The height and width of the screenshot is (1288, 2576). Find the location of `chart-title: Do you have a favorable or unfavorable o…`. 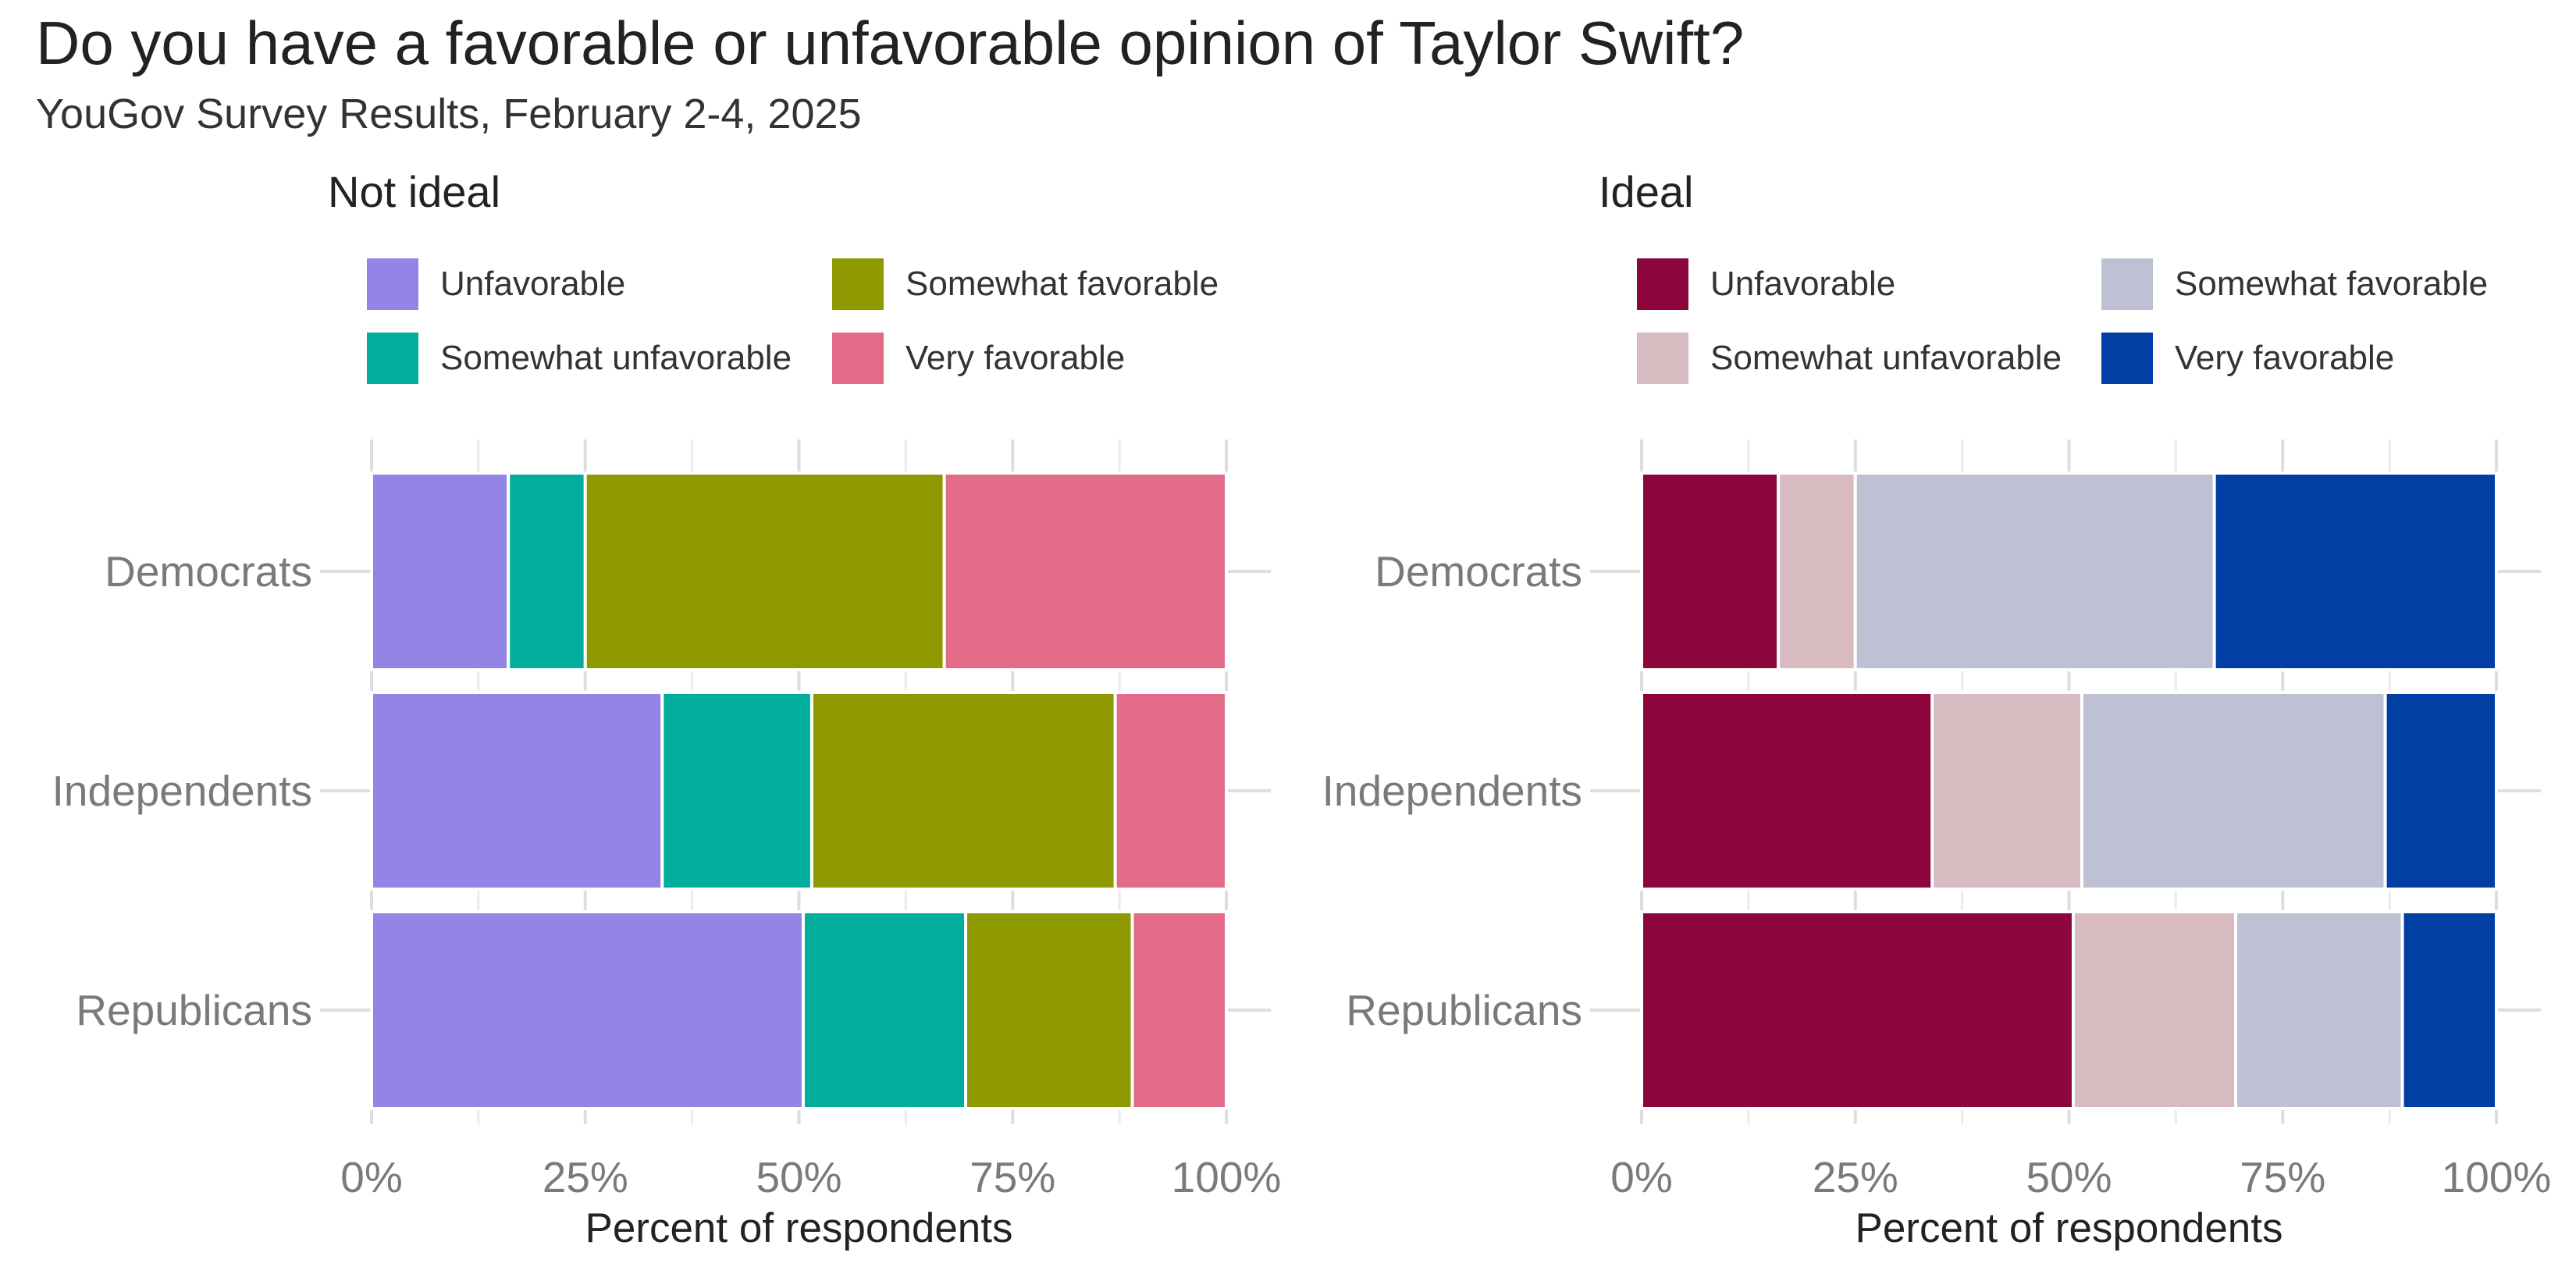

chart-title: Do you have a favorable or unfavorable o… is located at coordinates (890, 43).